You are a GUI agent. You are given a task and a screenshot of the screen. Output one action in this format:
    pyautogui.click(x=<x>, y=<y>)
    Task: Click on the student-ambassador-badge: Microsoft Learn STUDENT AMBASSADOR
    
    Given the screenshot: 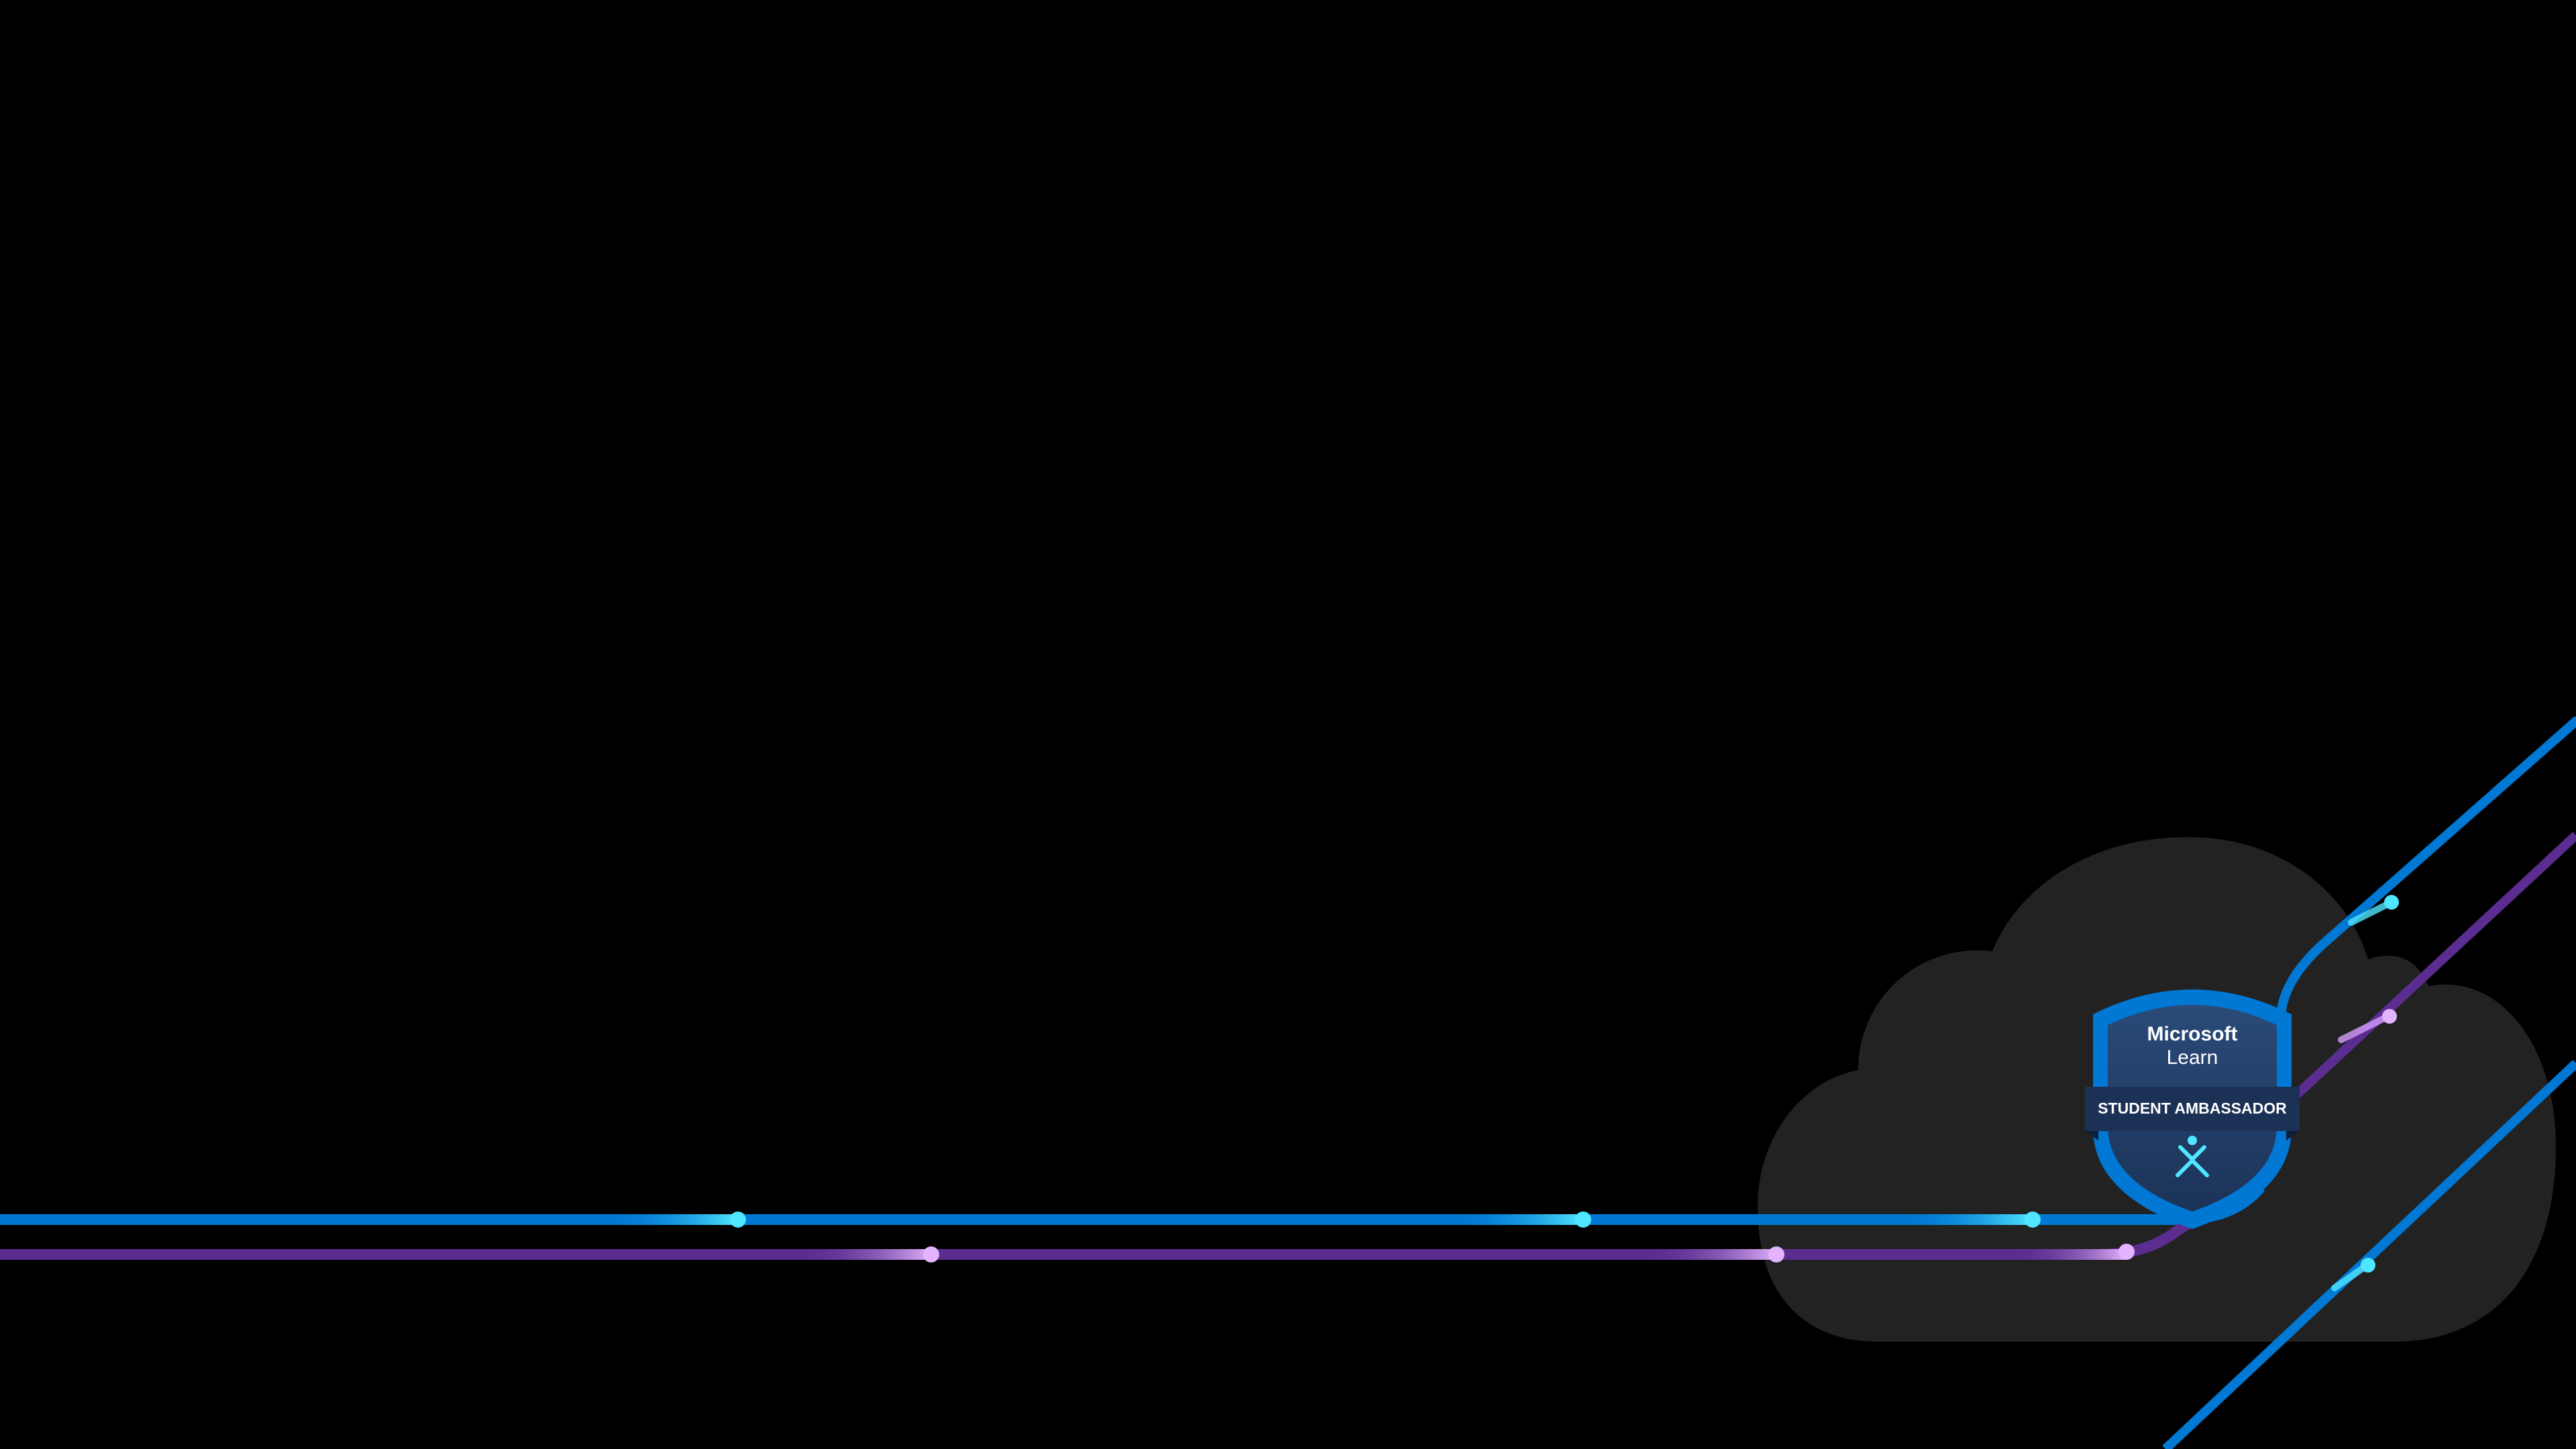 What is the action you would take?
    pyautogui.click(x=2192, y=1109)
    